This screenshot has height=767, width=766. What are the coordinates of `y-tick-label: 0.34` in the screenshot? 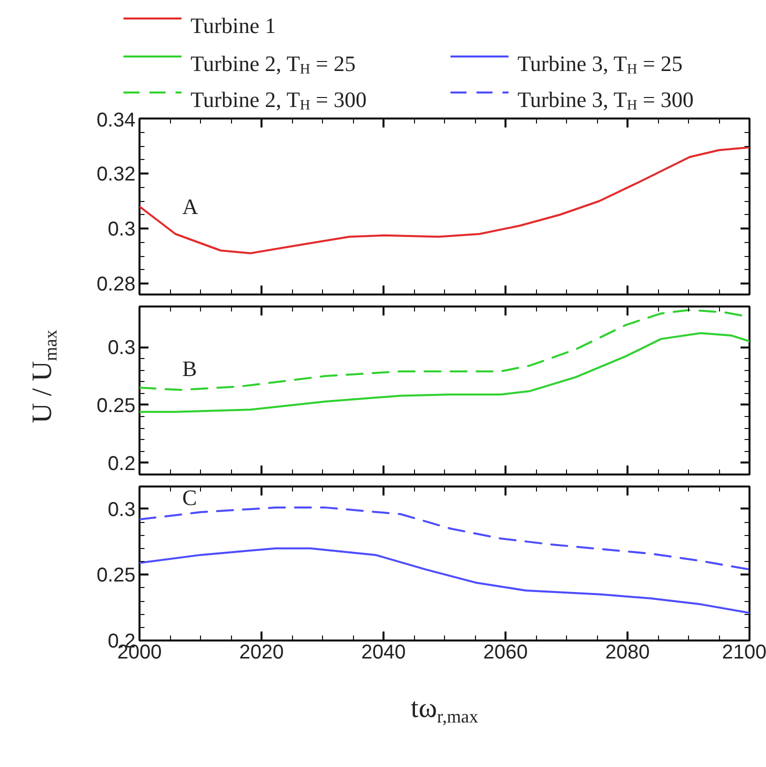 It's located at (116, 121).